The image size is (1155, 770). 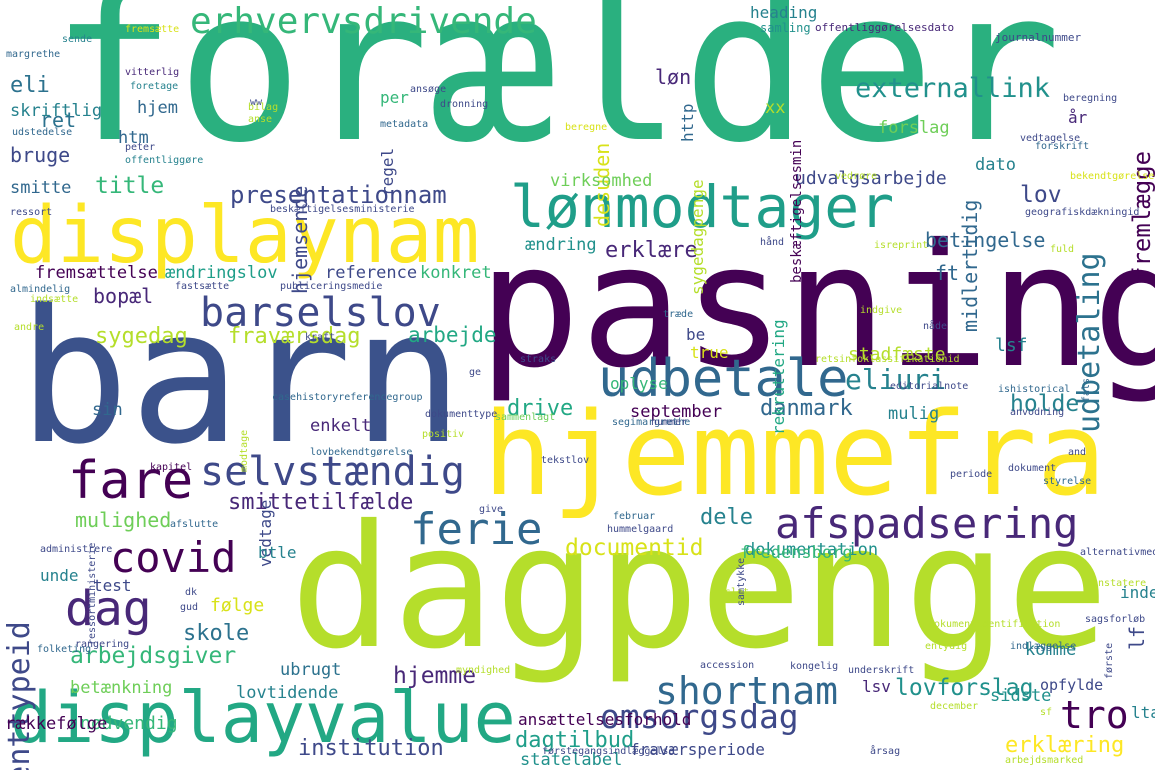 I want to click on cloud-word: skriftlig, so click(x=56, y=111).